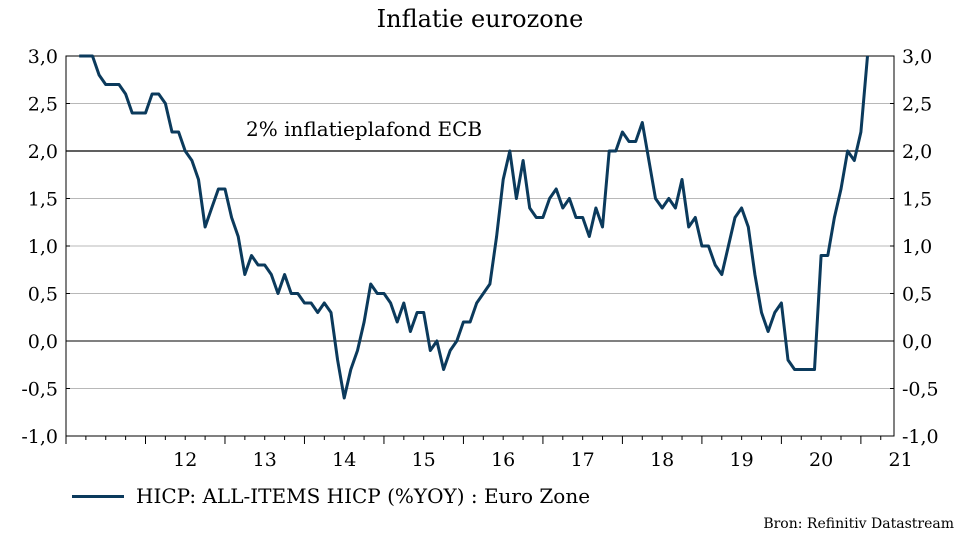 This screenshot has width=960, height=540. I want to click on x-tick-label: 20, so click(821, 460).